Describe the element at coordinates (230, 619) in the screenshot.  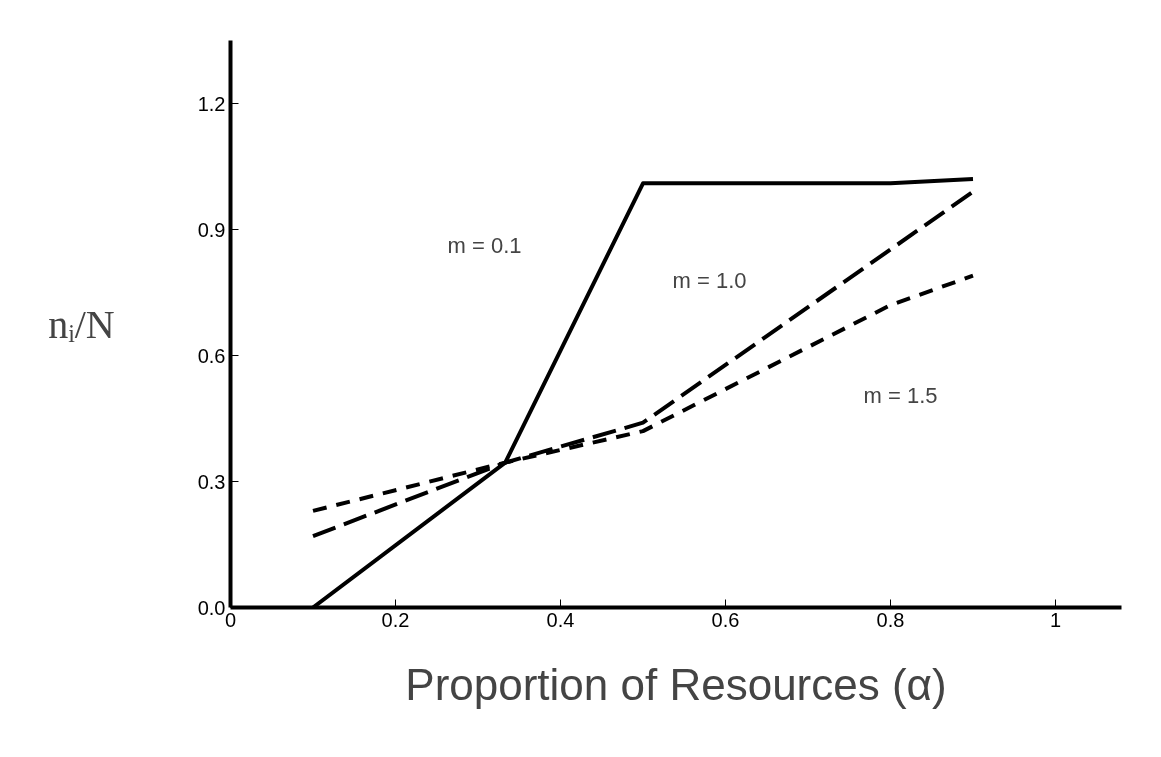
I see `x-tick-label: 0` at that location.